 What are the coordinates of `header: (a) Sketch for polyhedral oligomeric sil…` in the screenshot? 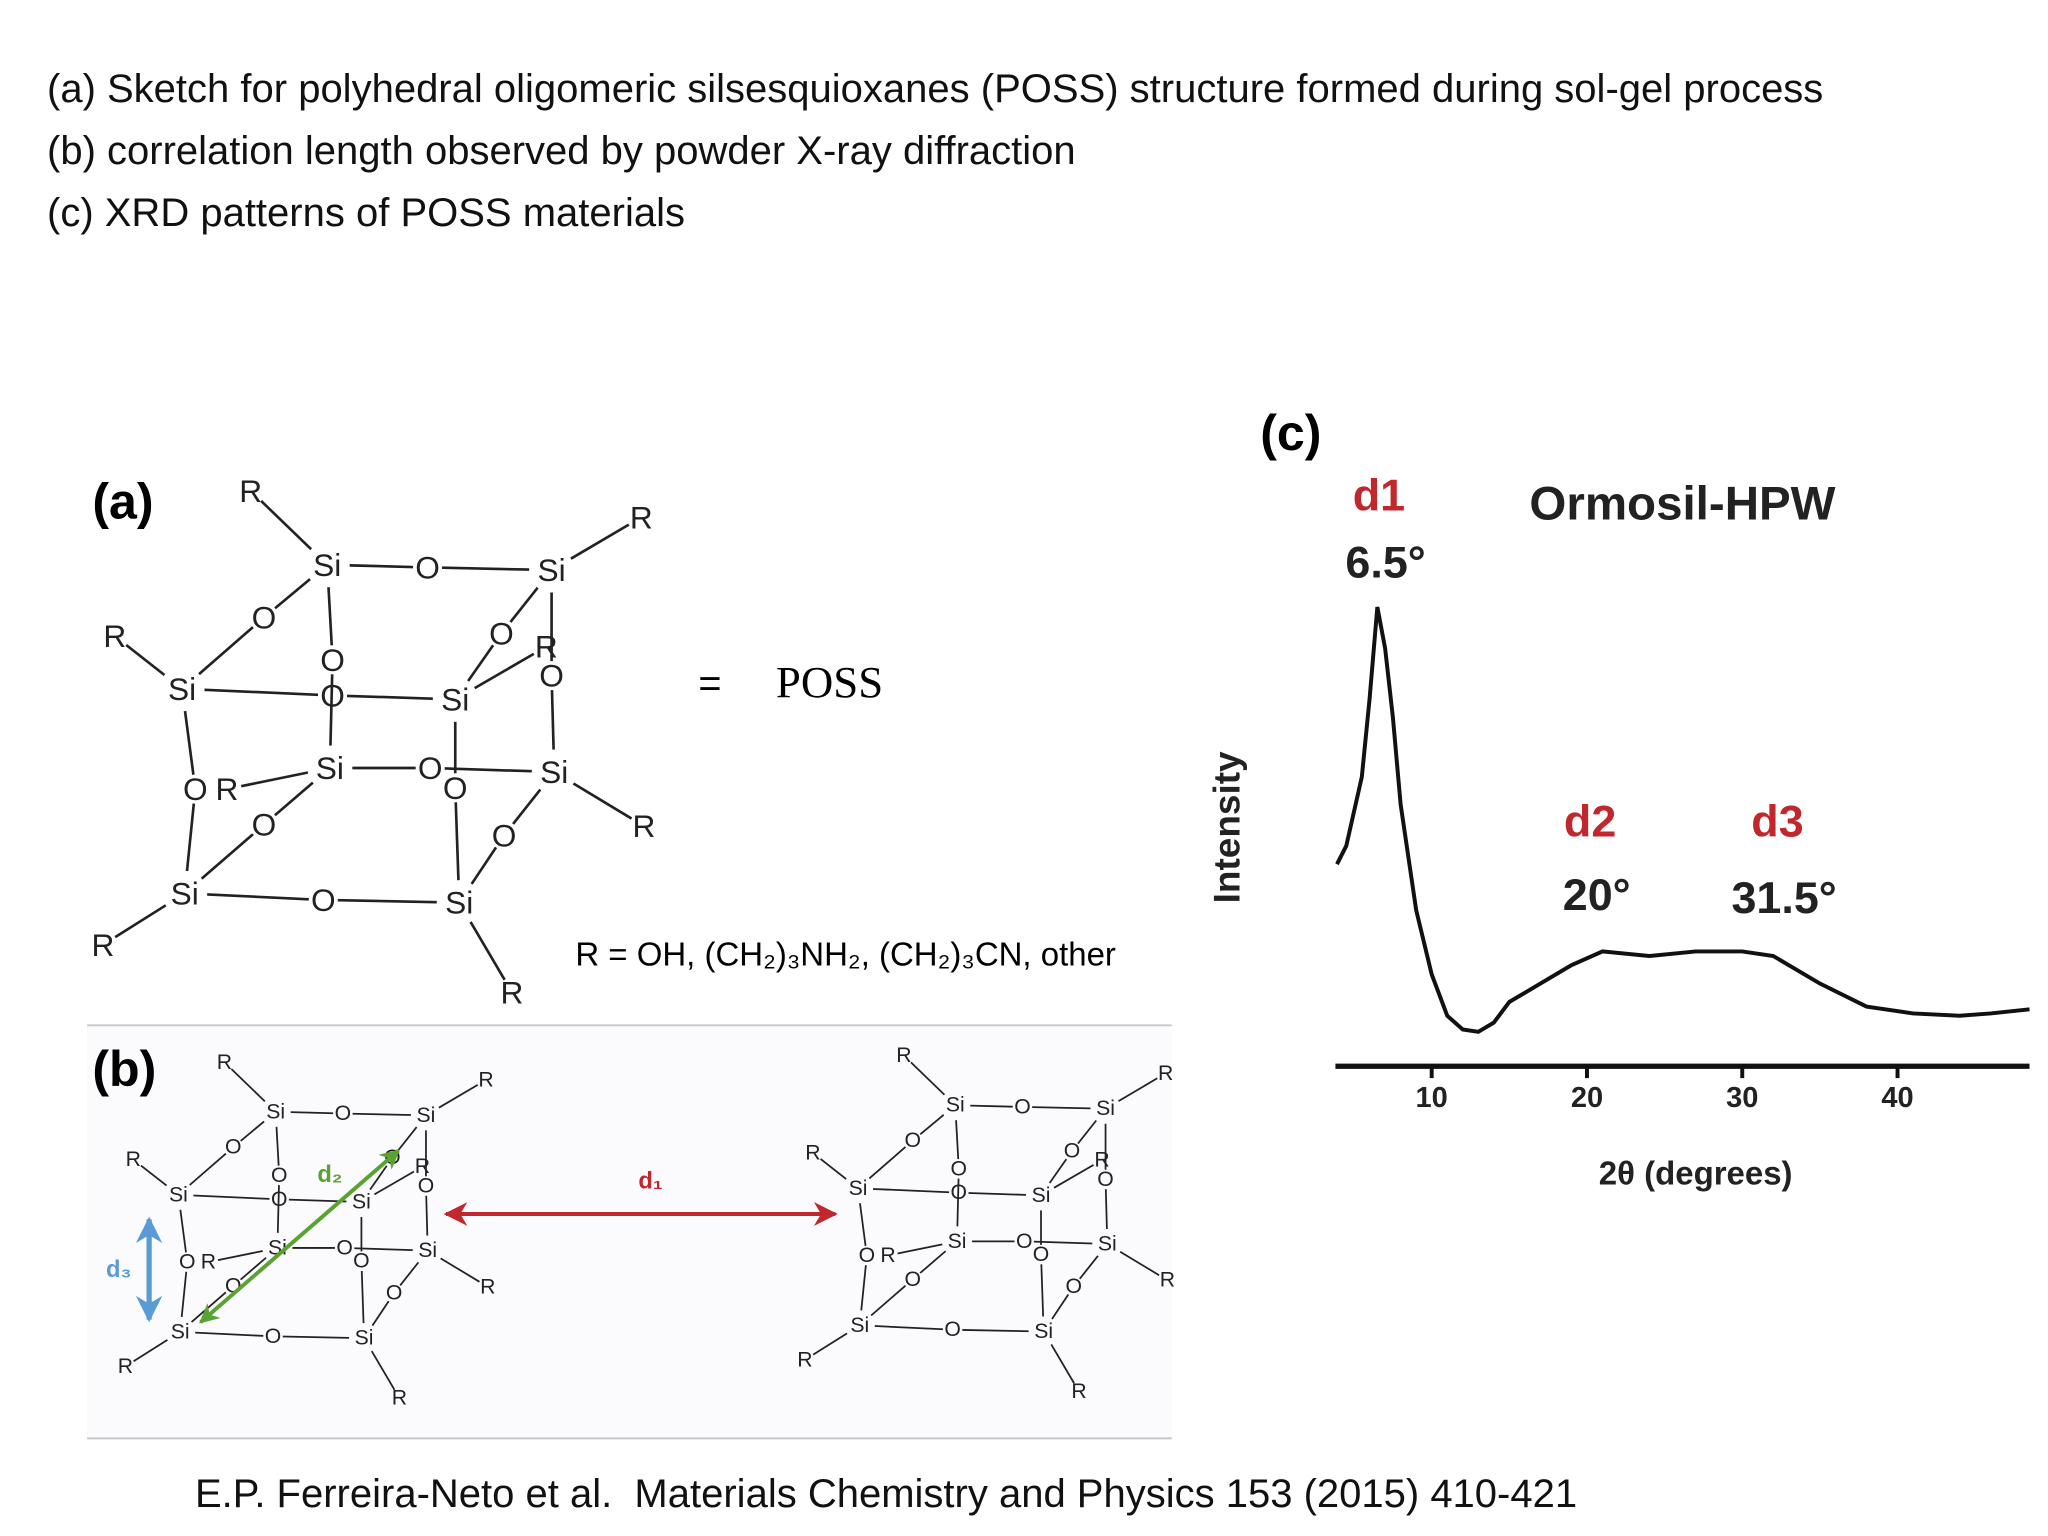 It's located at (1029, 151).